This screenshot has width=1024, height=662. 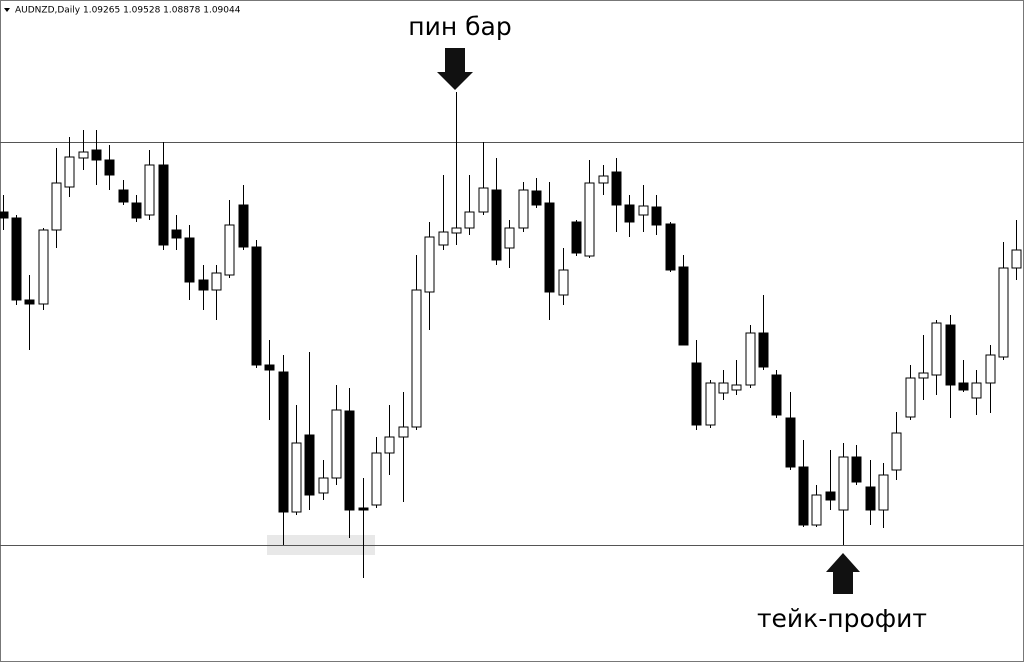 I want to click on annotation: пин бар, so click(x=460, y=26).